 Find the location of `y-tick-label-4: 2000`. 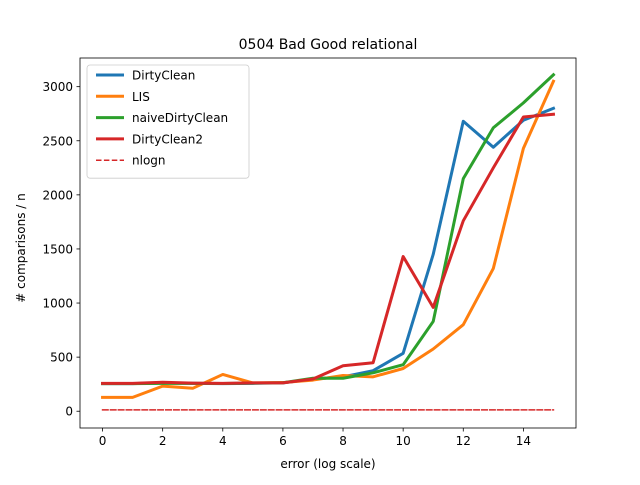

y-tick-label-4: 2000 is located at coordinates (57, 195).